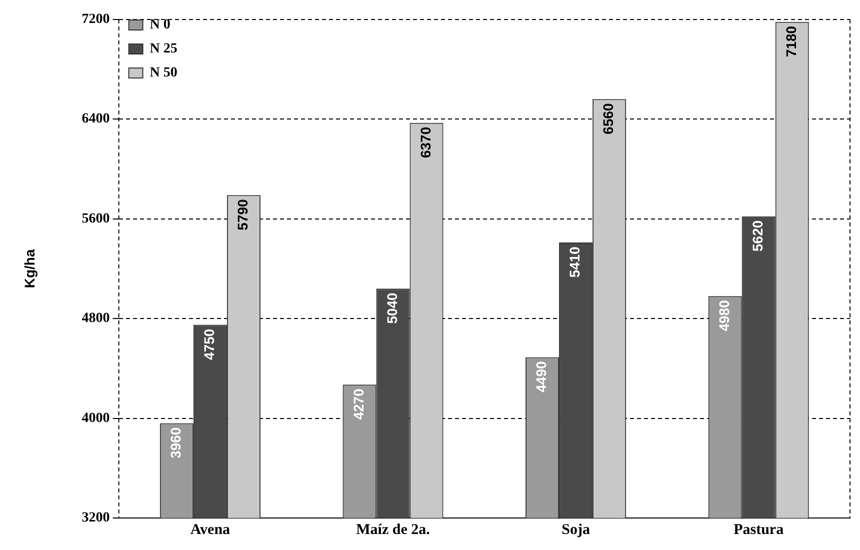 This screenshot has width=860, height=550. I want to click on data-label: 4980, so click(724, 316).